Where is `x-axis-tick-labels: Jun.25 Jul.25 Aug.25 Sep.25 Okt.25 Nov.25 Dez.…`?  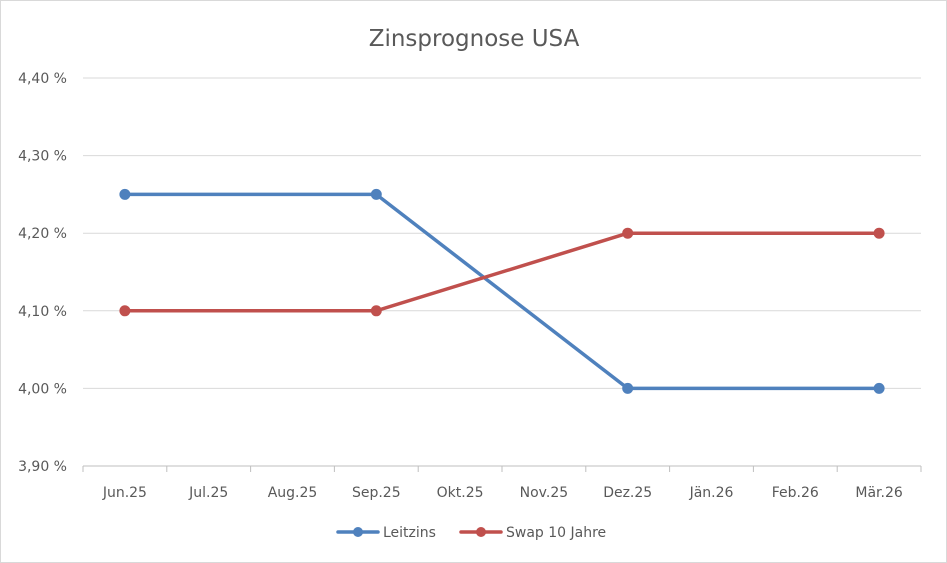 x-axis-tick-labels: Jun.25 Jul.25 Aug.25 Sep.25 Okt.25 Nov.25 Dez.… is located at coordinates (502, 493).